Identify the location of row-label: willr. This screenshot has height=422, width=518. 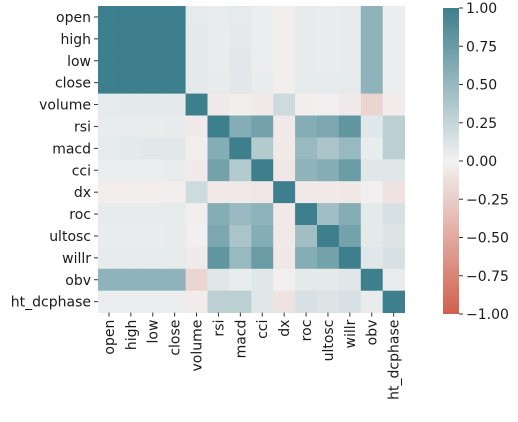
(76, 259).